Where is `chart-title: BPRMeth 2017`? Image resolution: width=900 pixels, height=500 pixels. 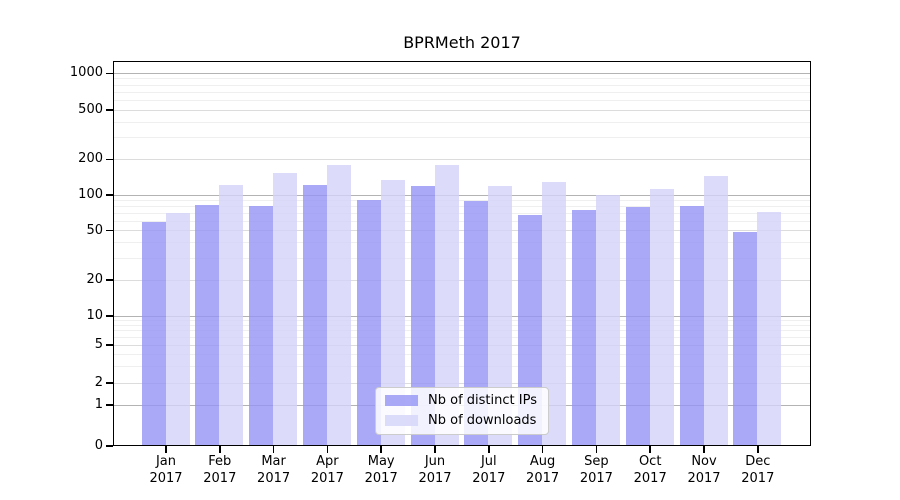 chart-title: BPRMeth 2017 is located at coordinates (462, 42).